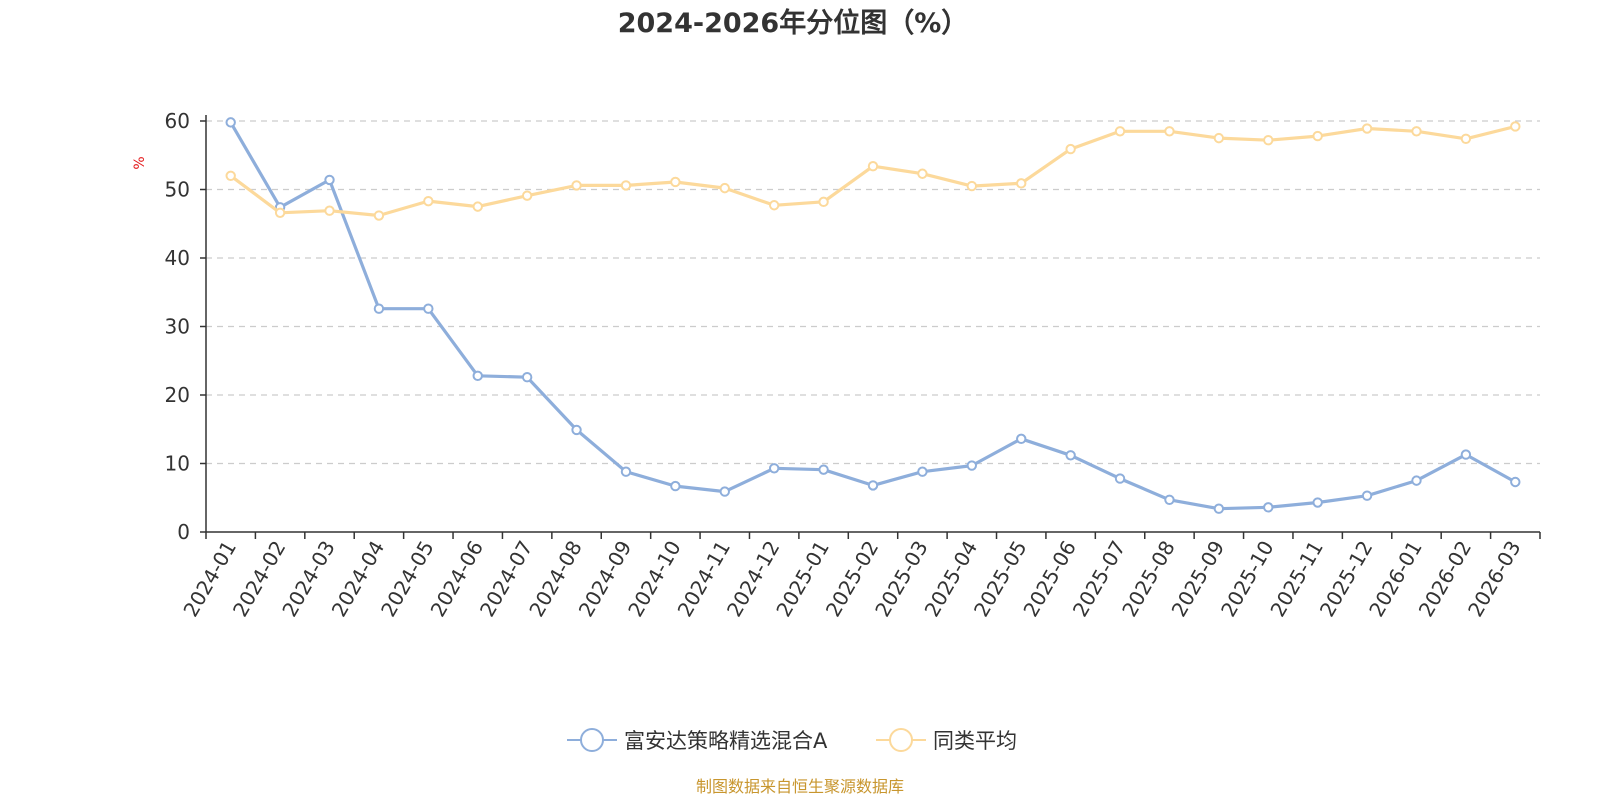 This screenshot has height=800, width=1600. What do you see at coordinates (183, 532) in the screenshot?
I see `y-tick-label: 0` at bounding box center [183, 532].